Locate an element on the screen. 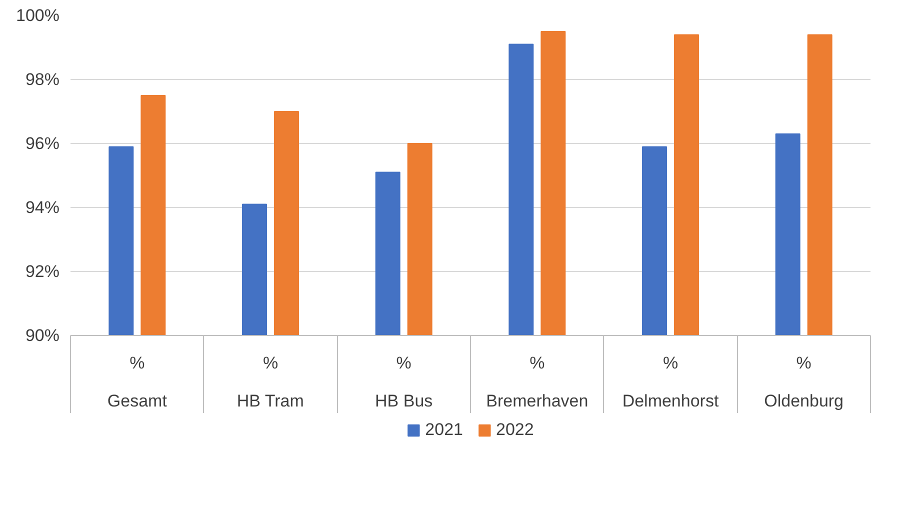  y-tick-label: 96% is located at coordinates (42, 143).